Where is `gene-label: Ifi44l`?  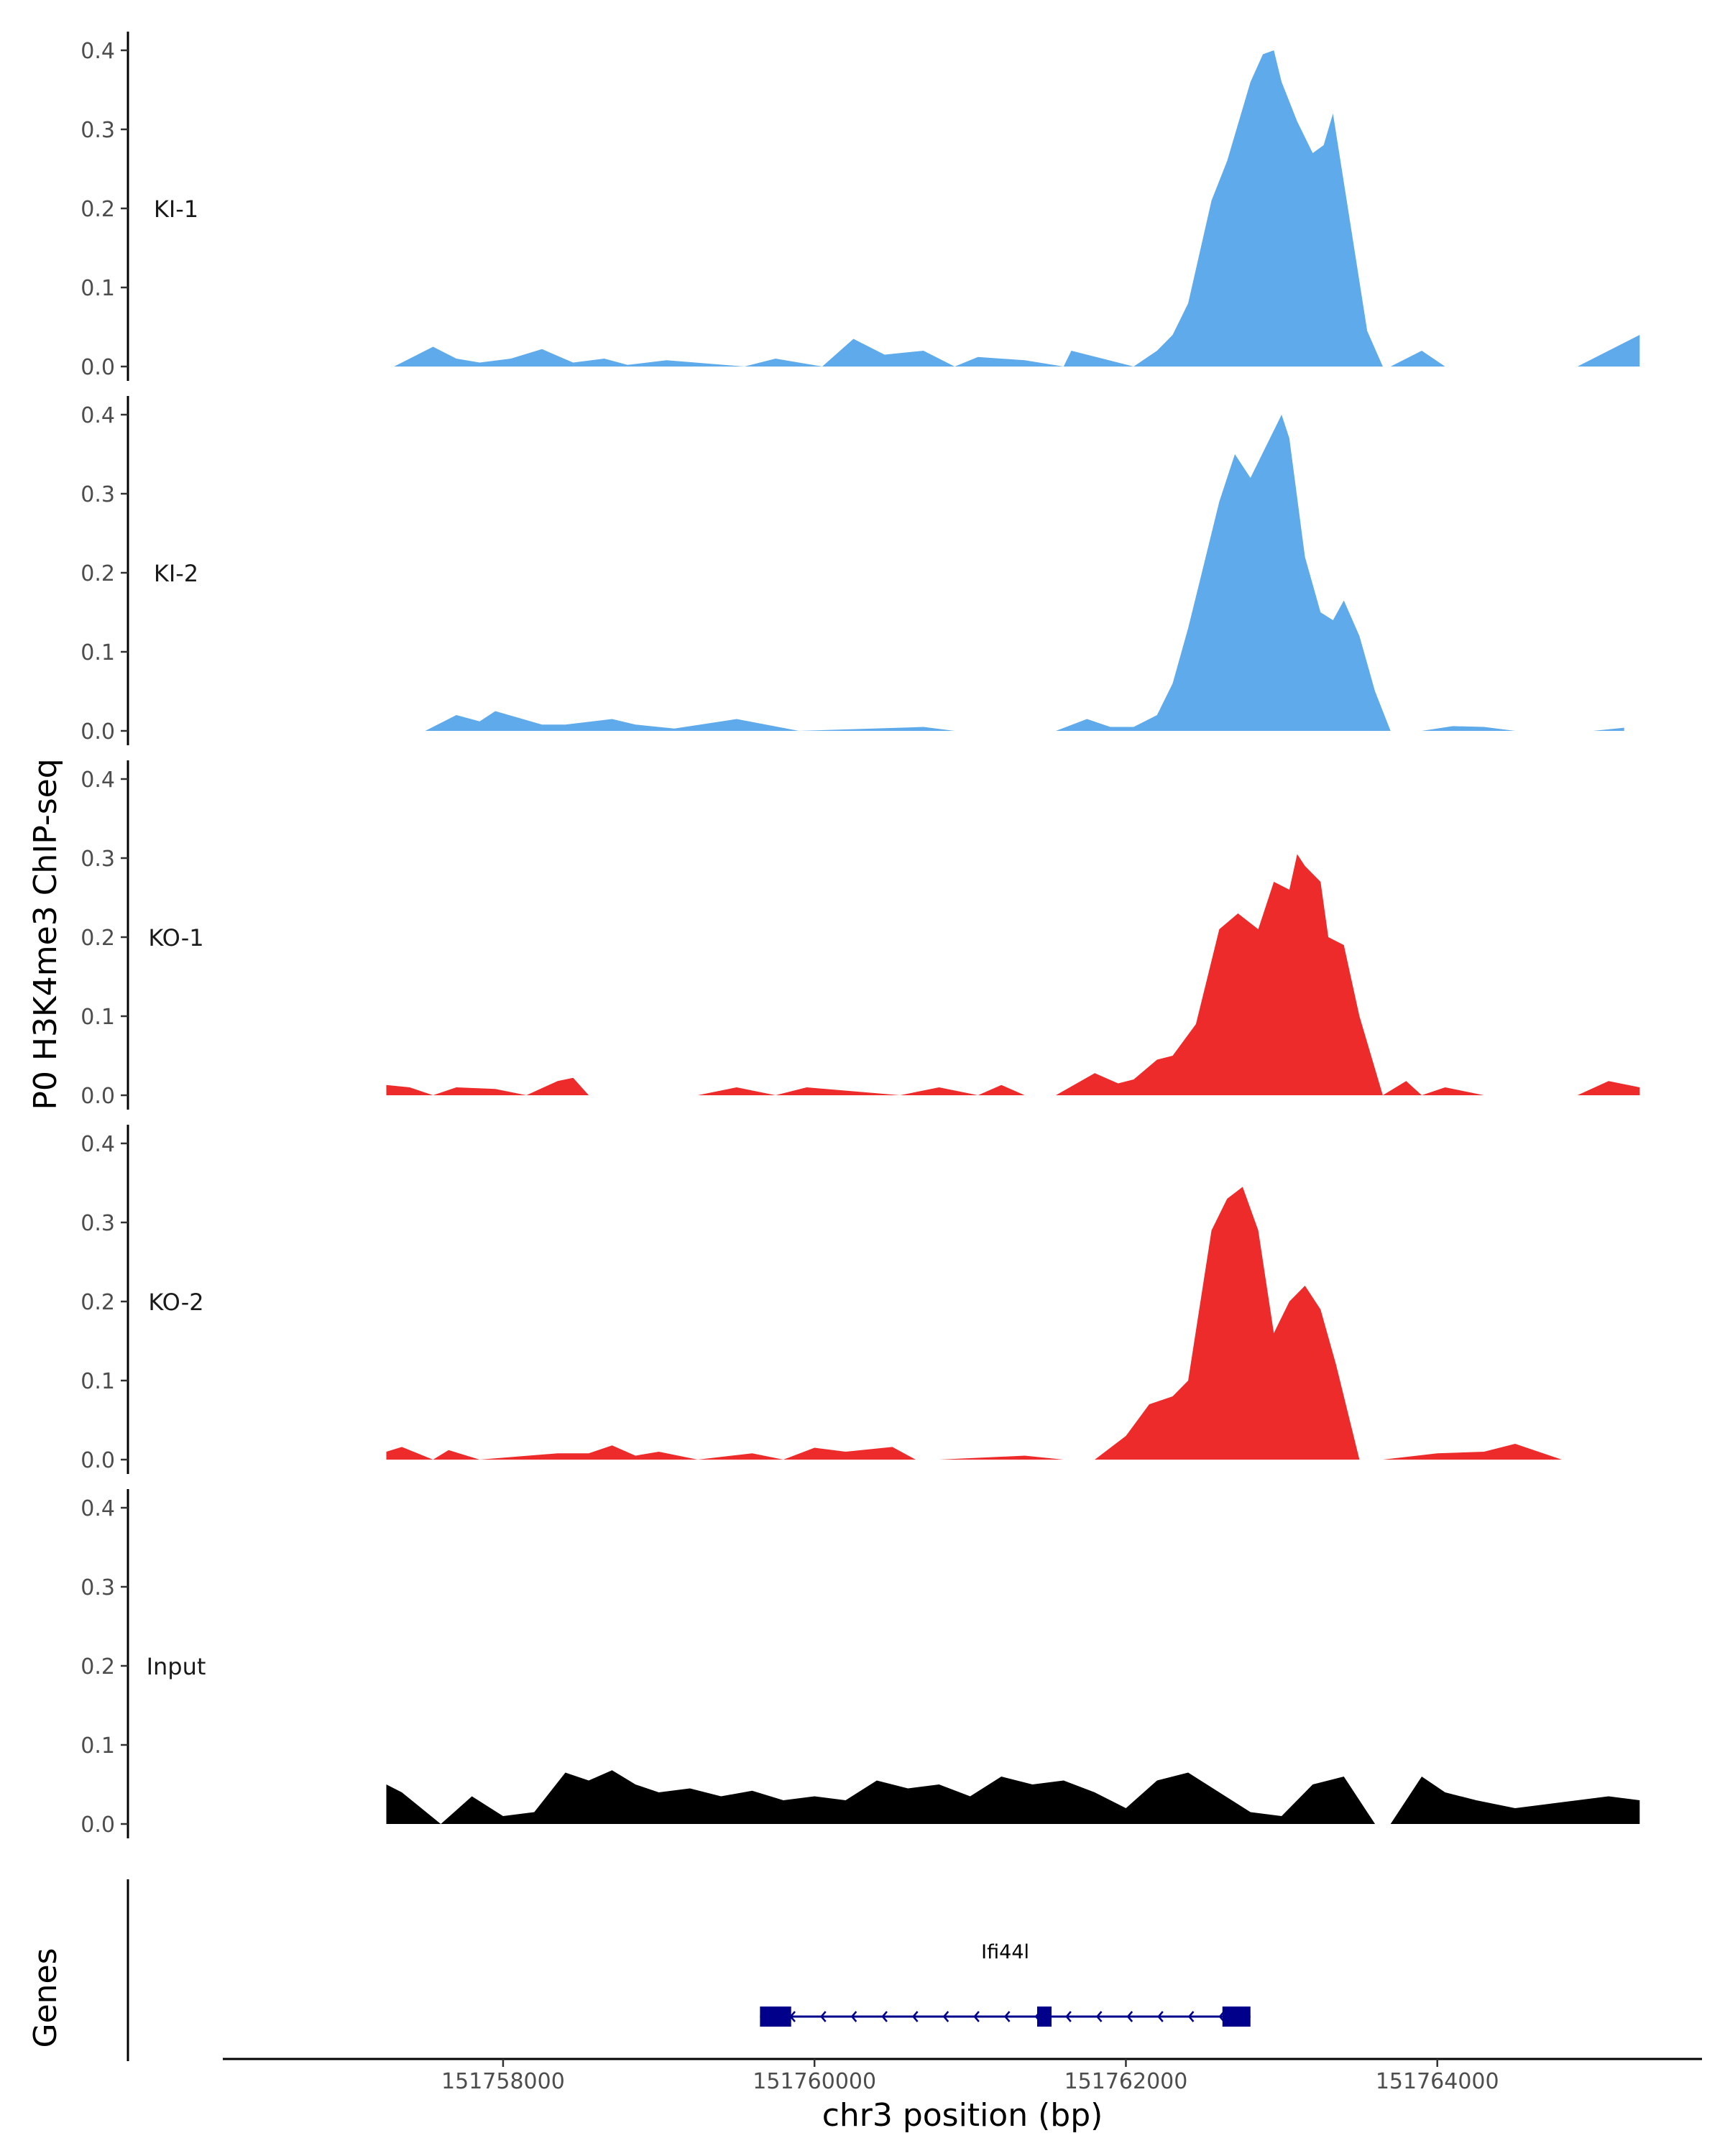 gene-label: Ifi44l is located at coordinates (1005, 1952).